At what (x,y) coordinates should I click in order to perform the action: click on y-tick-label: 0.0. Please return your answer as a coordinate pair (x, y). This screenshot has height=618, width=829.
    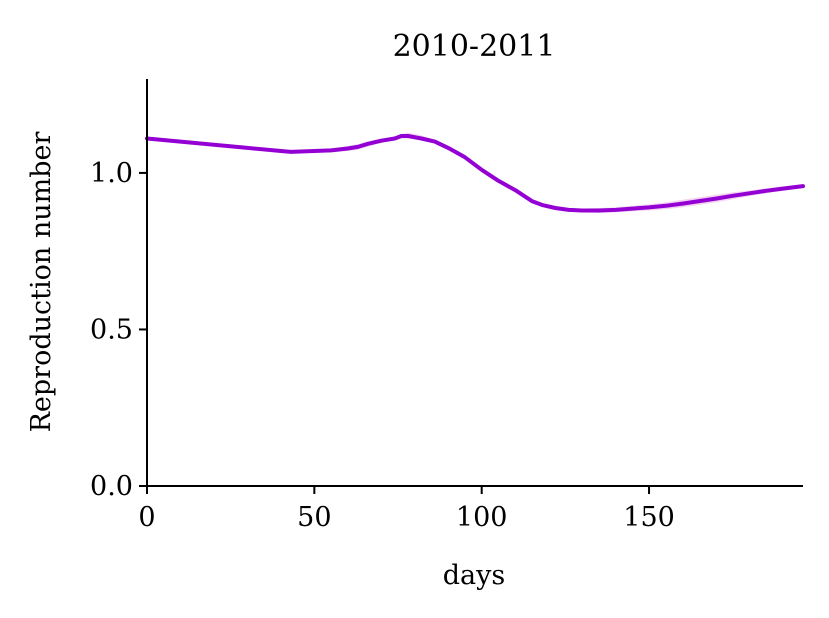
    Looking at the image, I should click on (111, 486).